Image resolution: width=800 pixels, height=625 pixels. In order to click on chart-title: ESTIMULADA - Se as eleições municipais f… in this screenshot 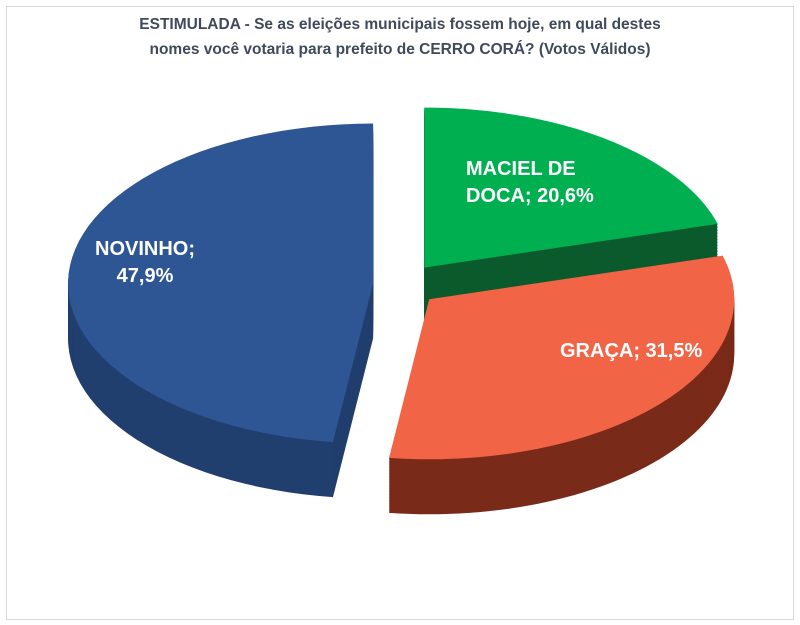, I will do `click(400, 37)`.